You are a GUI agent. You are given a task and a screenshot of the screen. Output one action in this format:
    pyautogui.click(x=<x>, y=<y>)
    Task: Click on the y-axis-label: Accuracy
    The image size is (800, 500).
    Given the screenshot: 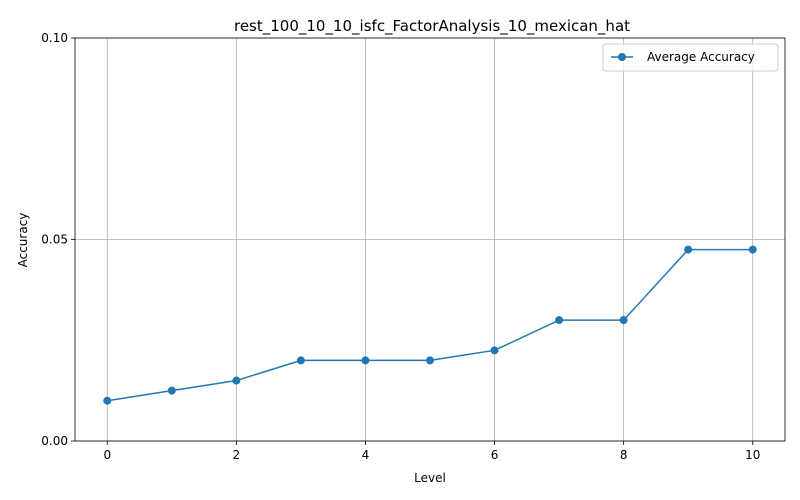 What is the action you would take?
    pyautogui.click(x=23, y=240)
    